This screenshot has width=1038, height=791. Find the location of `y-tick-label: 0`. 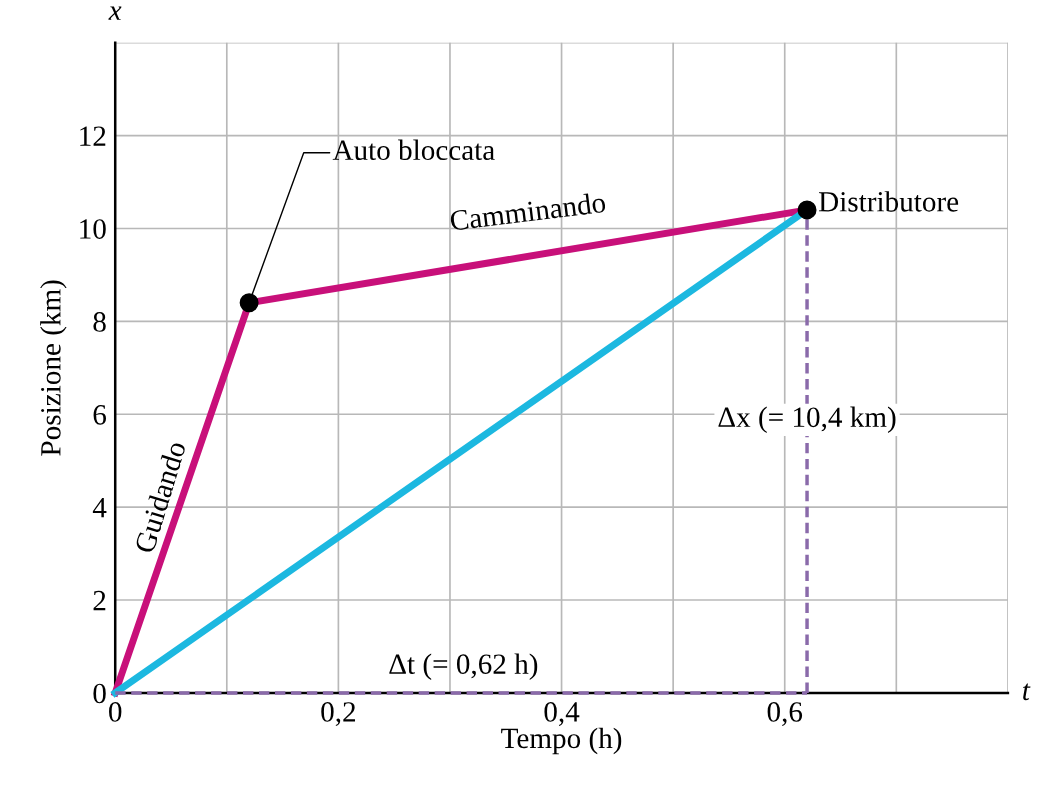

y-tick-label: 0 is located at coordinates (99, 693).